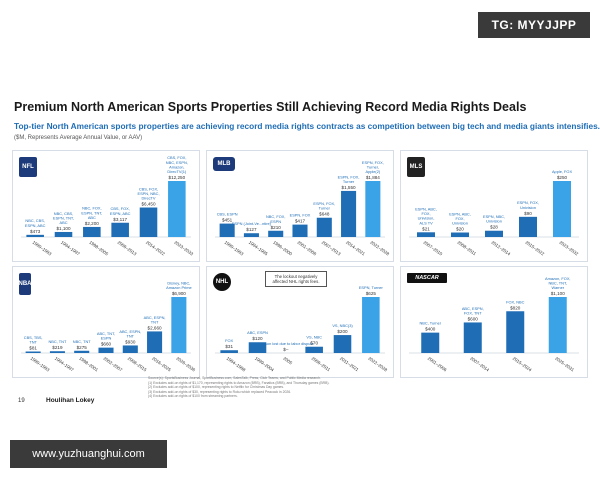 The height and width of the screenshot is (480, 600). What do you see at coordinates (300, 221) in the screenshot?
I see `value-label: $417` at bounding box center [300, 221].